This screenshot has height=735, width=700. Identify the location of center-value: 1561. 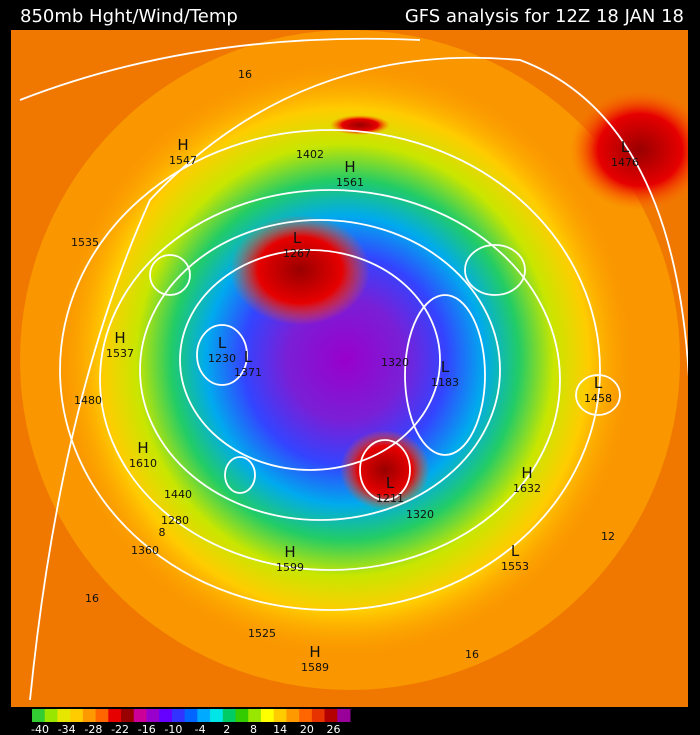
(350, 182).